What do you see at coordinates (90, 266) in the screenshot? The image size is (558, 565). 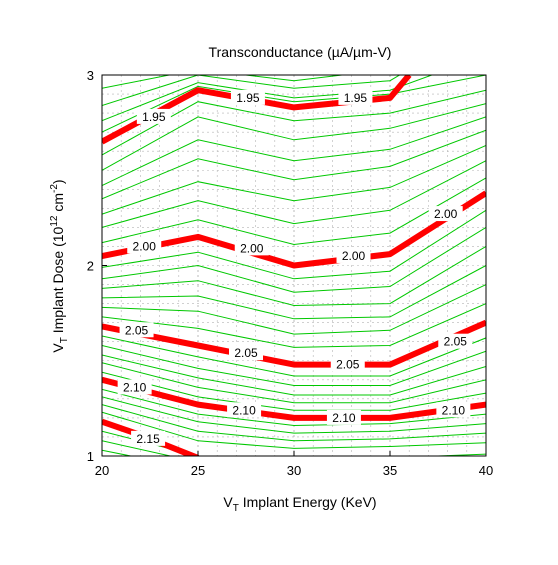 I see `y-tick-label: 2` at bounding box center [90, 266].